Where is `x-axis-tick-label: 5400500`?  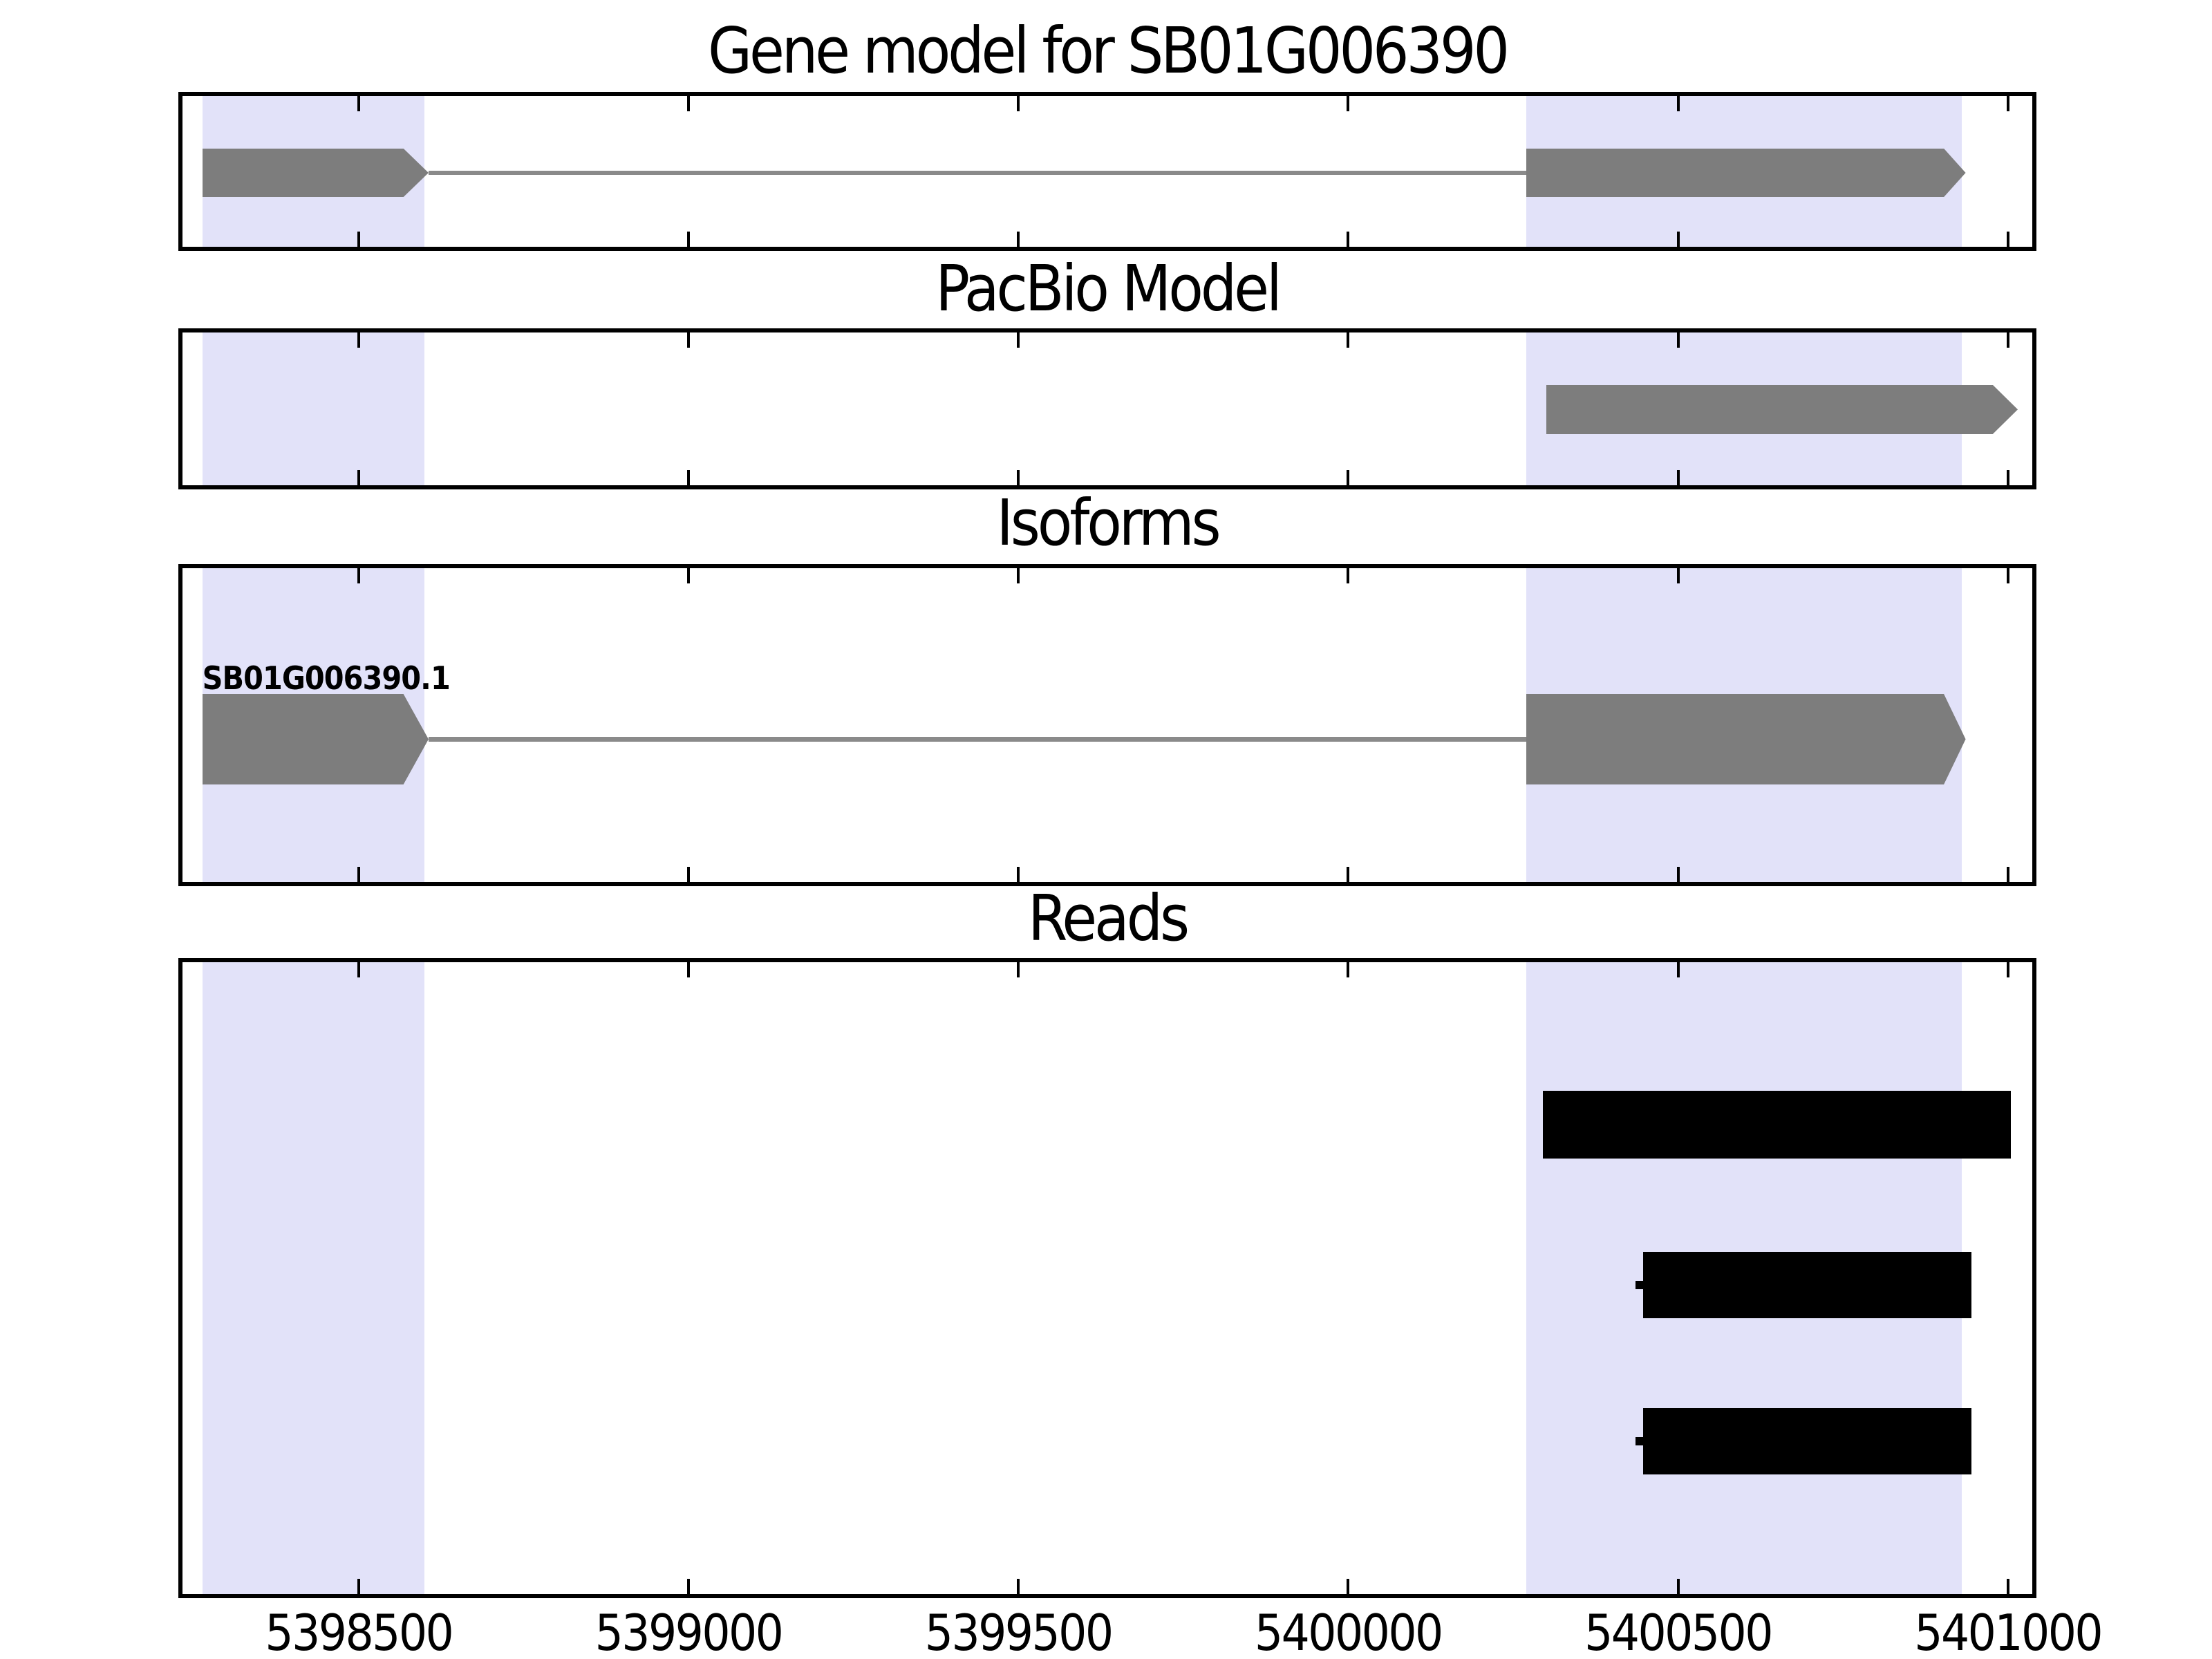
x-axis-tick-label: 5400500 is located at coordinates (1679, 1632).